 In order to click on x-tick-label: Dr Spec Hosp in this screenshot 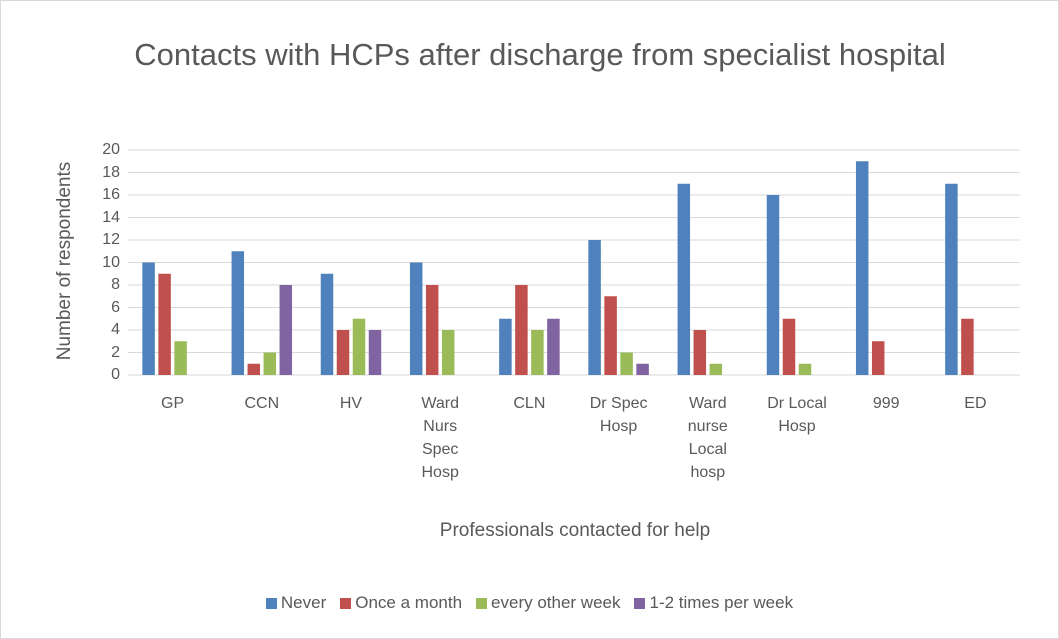, I will do `click(618, 415)`.